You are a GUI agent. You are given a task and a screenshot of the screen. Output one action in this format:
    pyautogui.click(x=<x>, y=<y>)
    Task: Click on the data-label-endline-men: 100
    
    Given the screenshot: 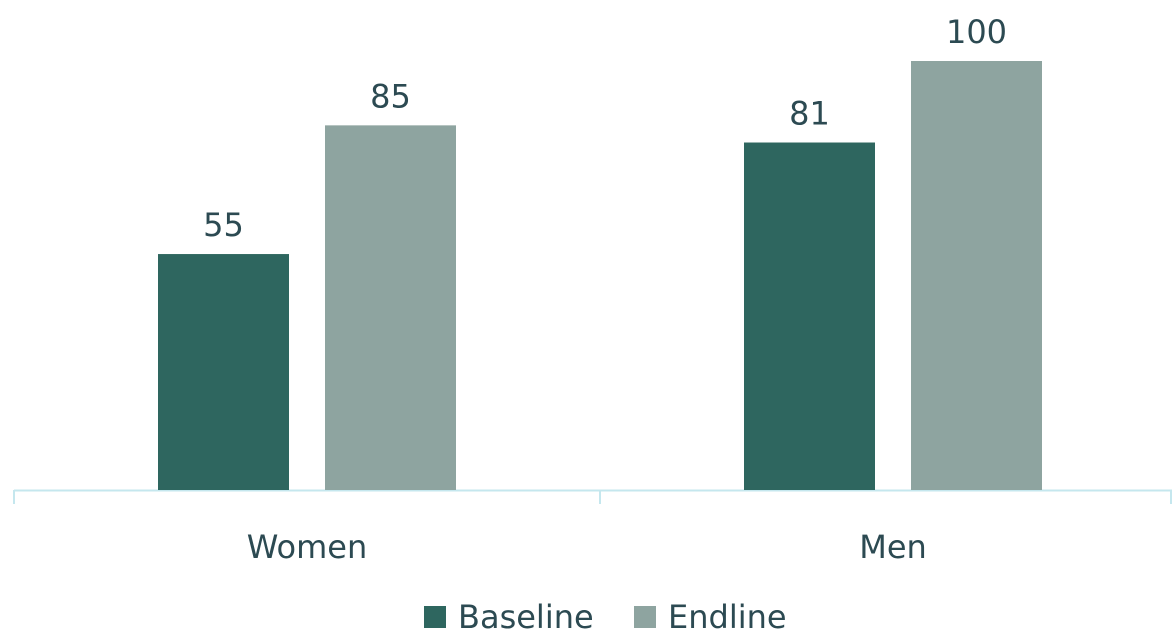 What is the action you would take?
    pyautogui.click(x=976, y=32)
    